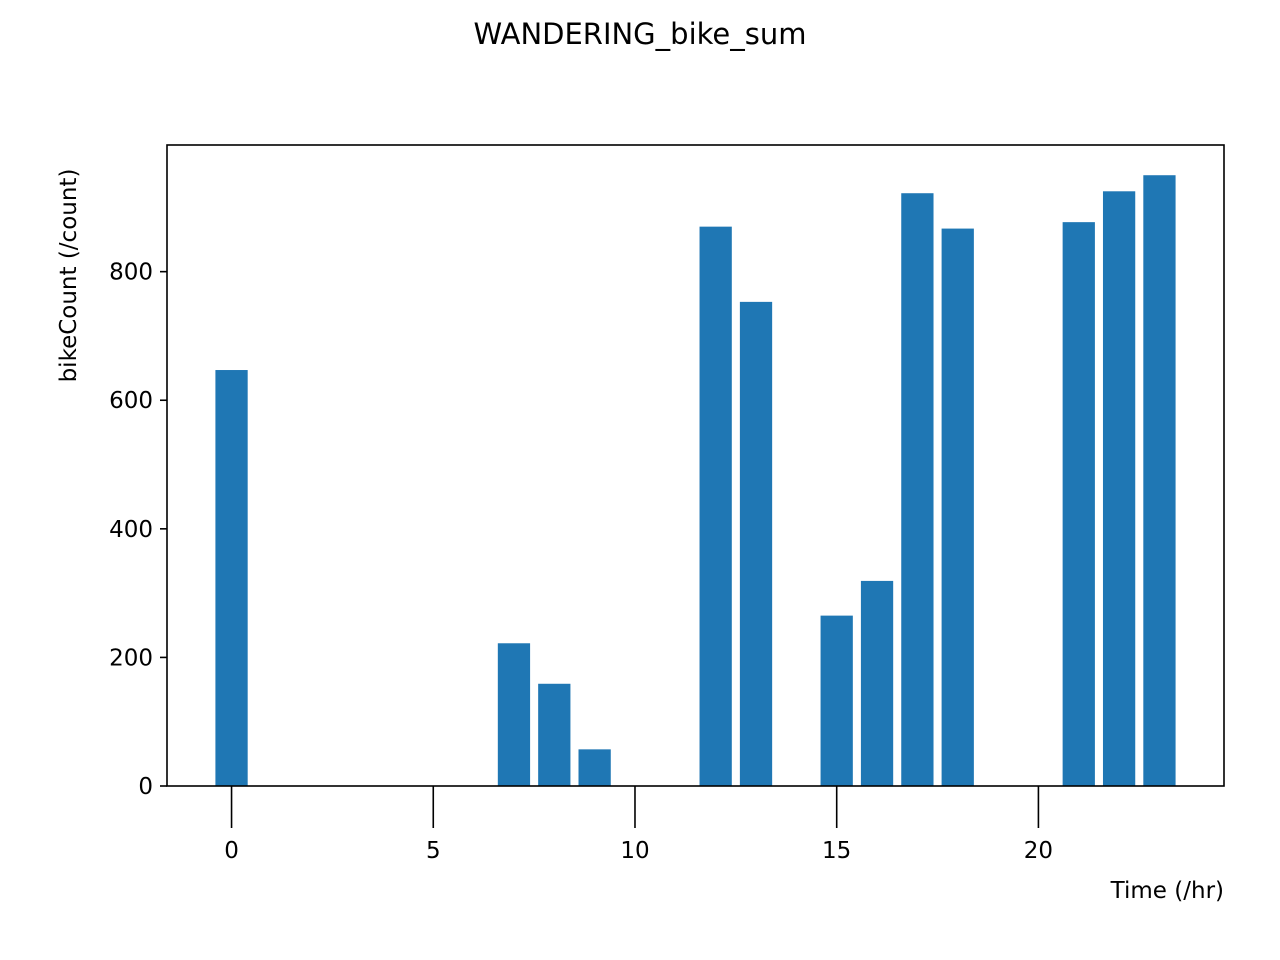 This screenshot has height=960, width=1280. I want to click on y-tick-label: 800, so click(131, 273).